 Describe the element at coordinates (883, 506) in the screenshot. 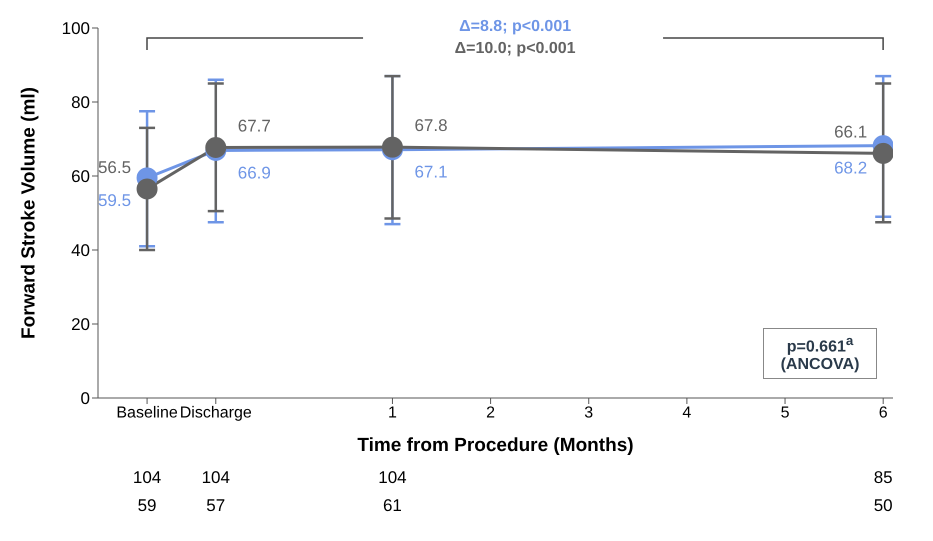

I see `text: 50` at that location.